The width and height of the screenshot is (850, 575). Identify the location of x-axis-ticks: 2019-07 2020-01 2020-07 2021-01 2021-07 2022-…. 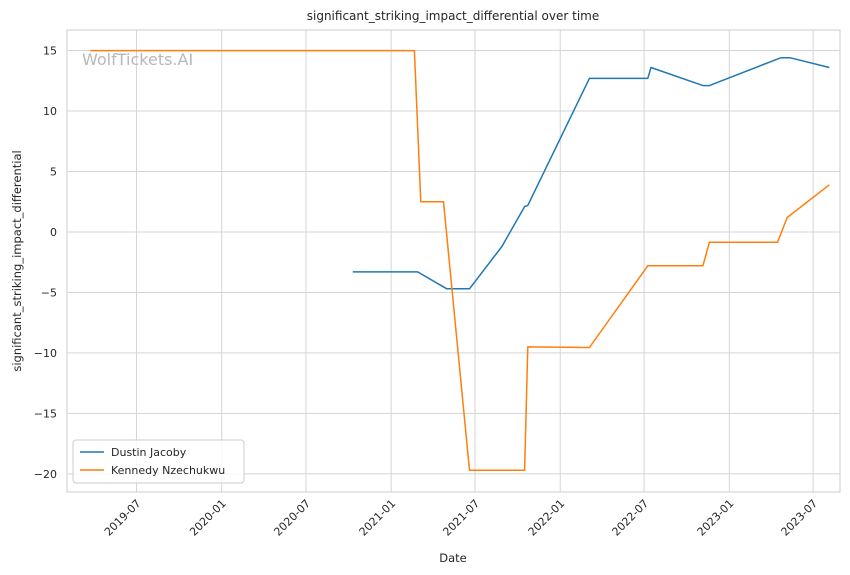
(461, 518).